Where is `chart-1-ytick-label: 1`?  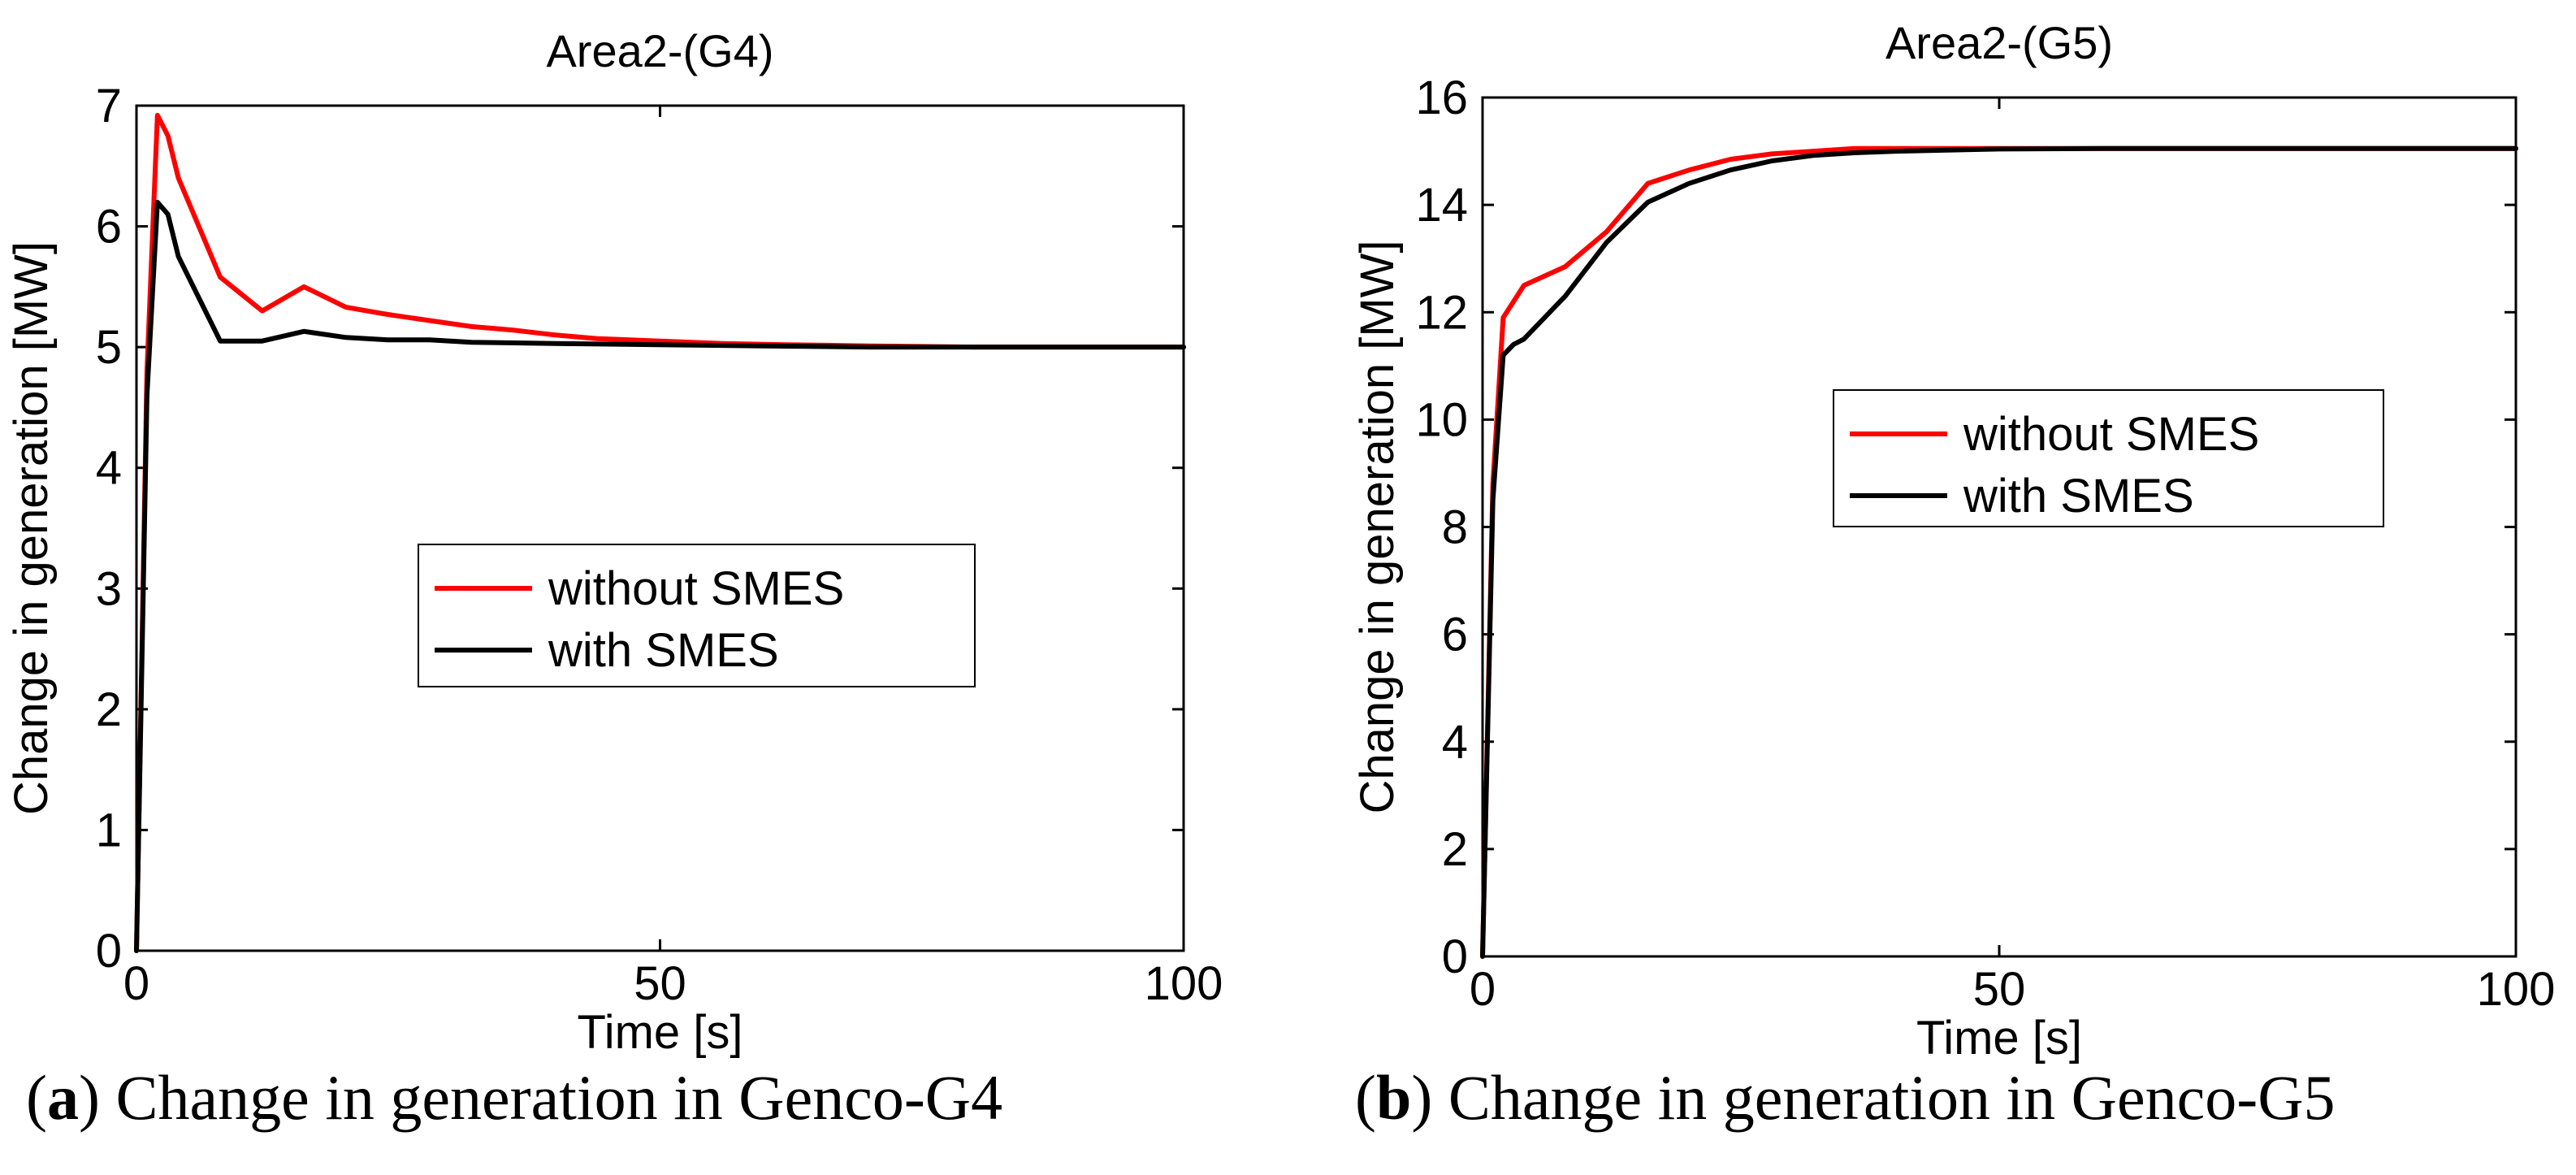
chart-1-ytick-label: 1 is located at coordinates (109, 830).